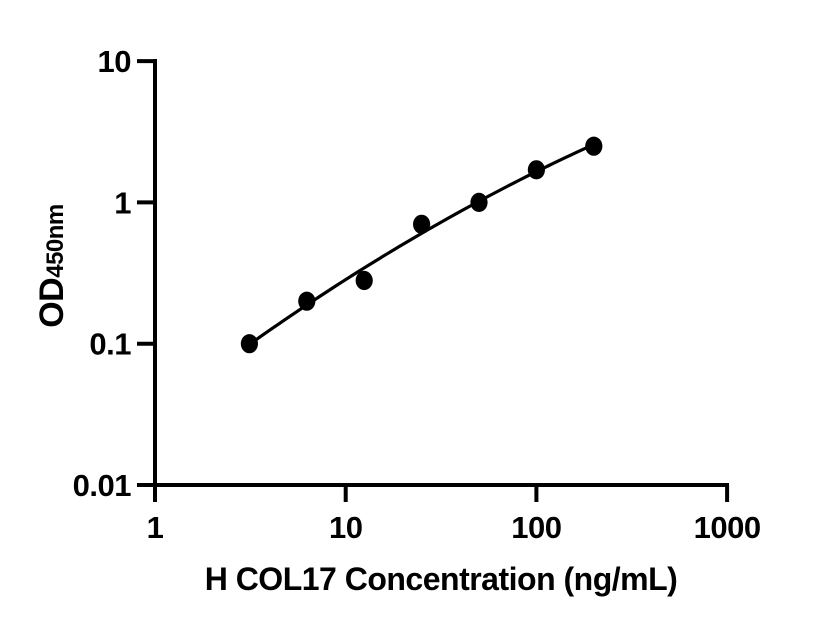 The width and height of the screenshot is (816, 640). I want to click on x-axis-title: H COL17 Concentration (ng/mL), so click(441, 579).